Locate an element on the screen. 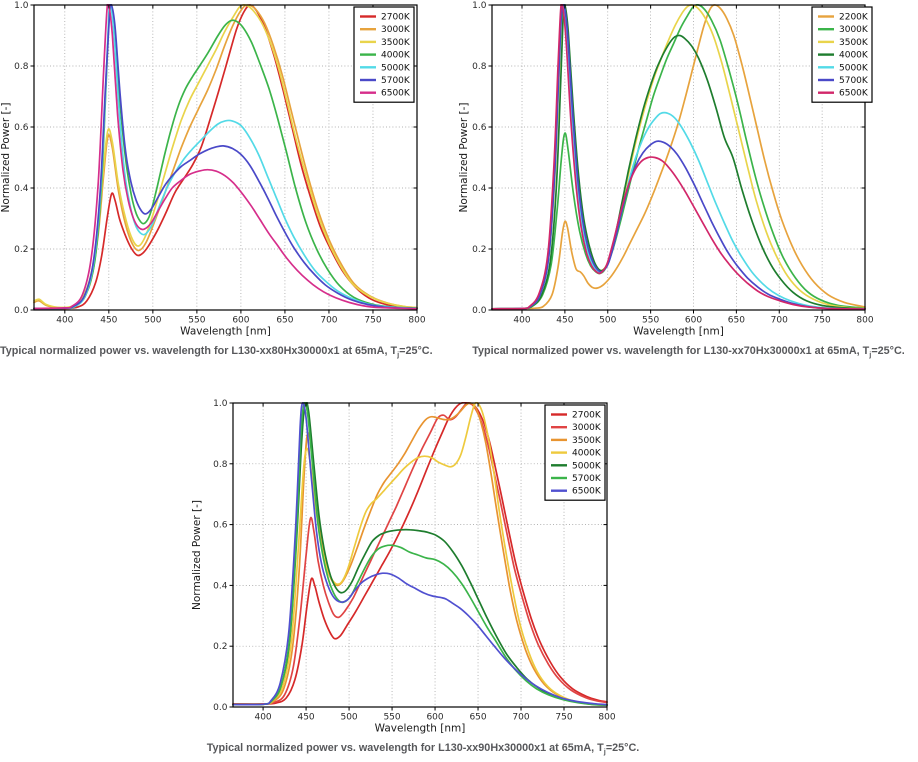  legend-item-2200K: 2200K is located at coordinates (843, 18).